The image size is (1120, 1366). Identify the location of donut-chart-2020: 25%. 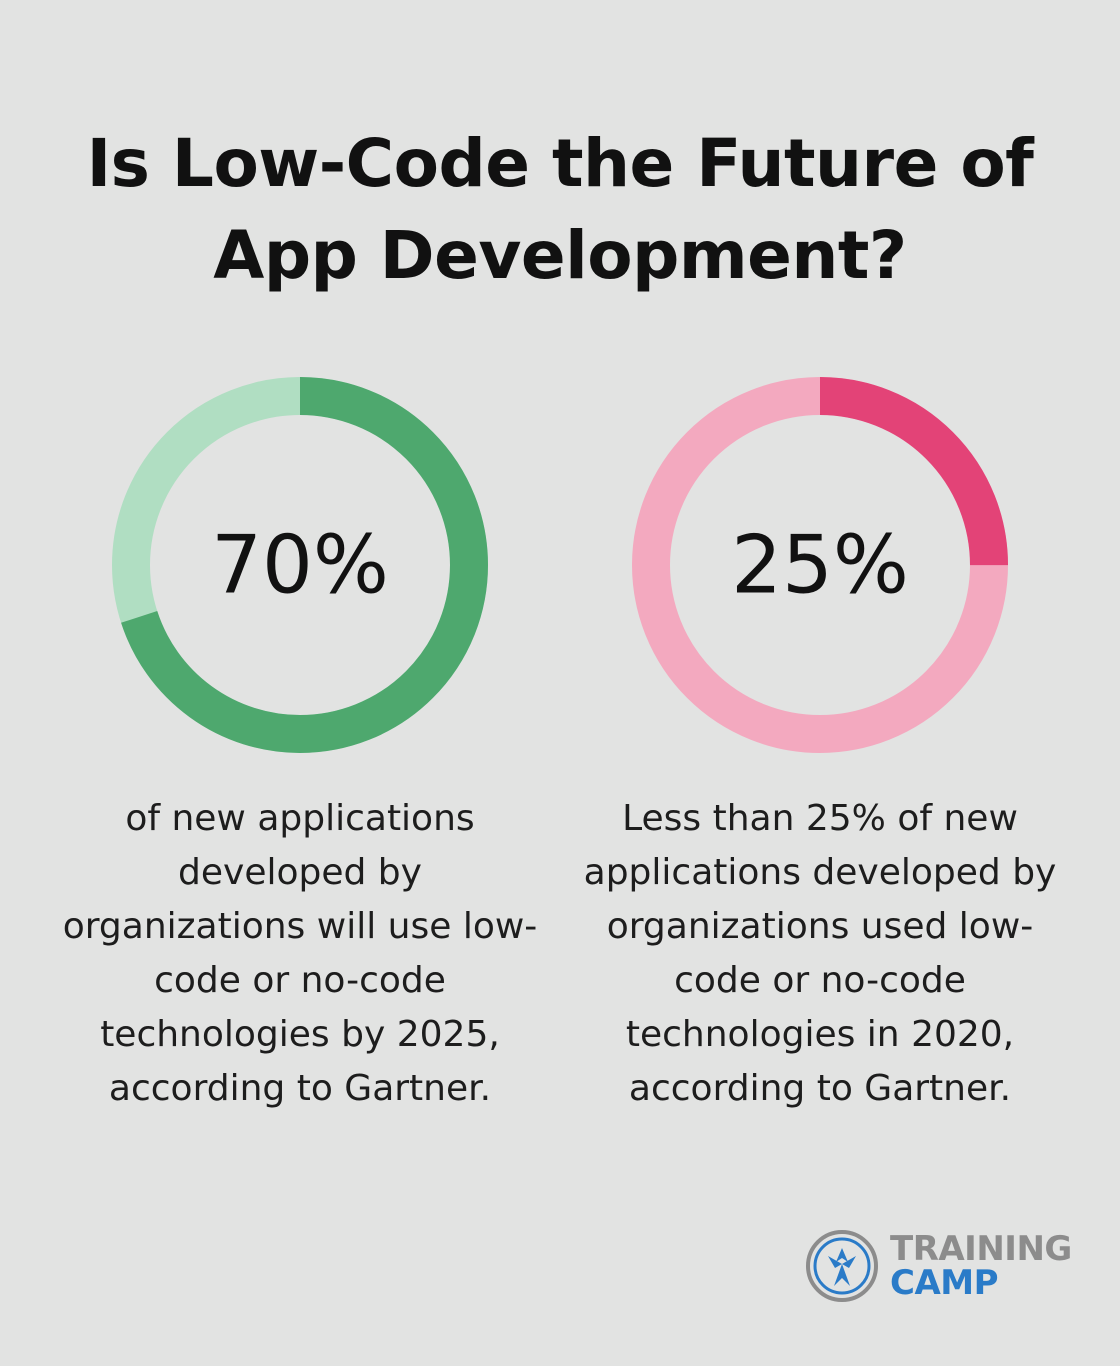
(820, 565).